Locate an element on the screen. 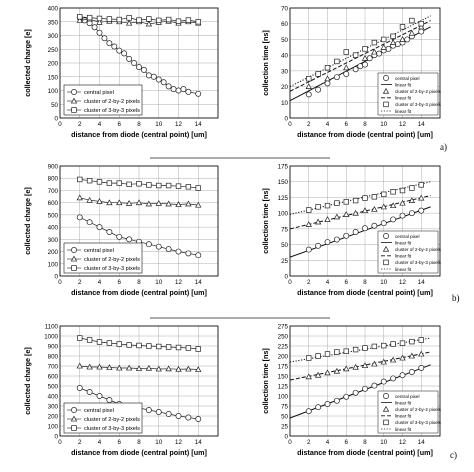 This screenshot has width=474, height=472. legend-label: cluster of 2-by-2 pixels is located at coordinates (112, 102).